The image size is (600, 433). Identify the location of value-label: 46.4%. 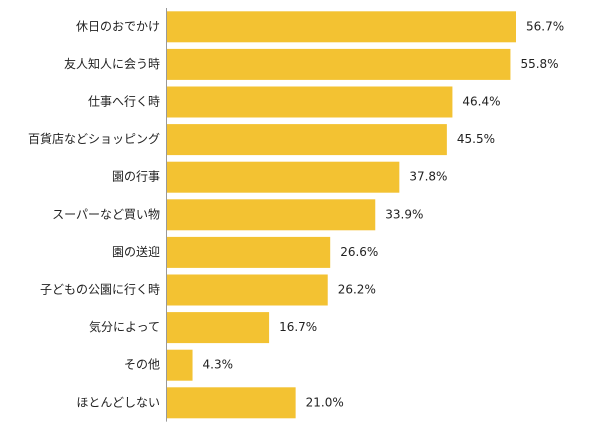
(481, 102).